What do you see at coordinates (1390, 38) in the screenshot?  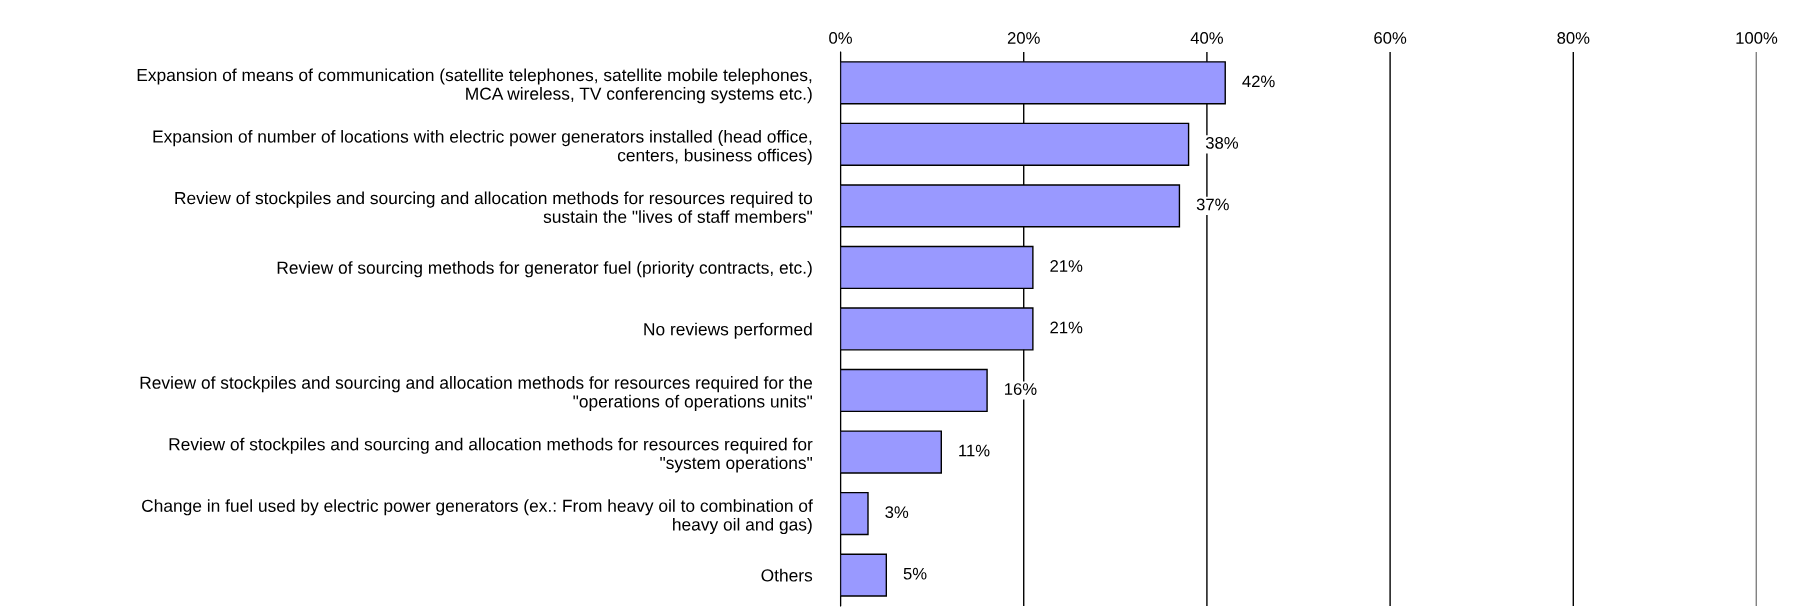 I see `x-tick-label: 60%` at bounding box center [1390, 38].